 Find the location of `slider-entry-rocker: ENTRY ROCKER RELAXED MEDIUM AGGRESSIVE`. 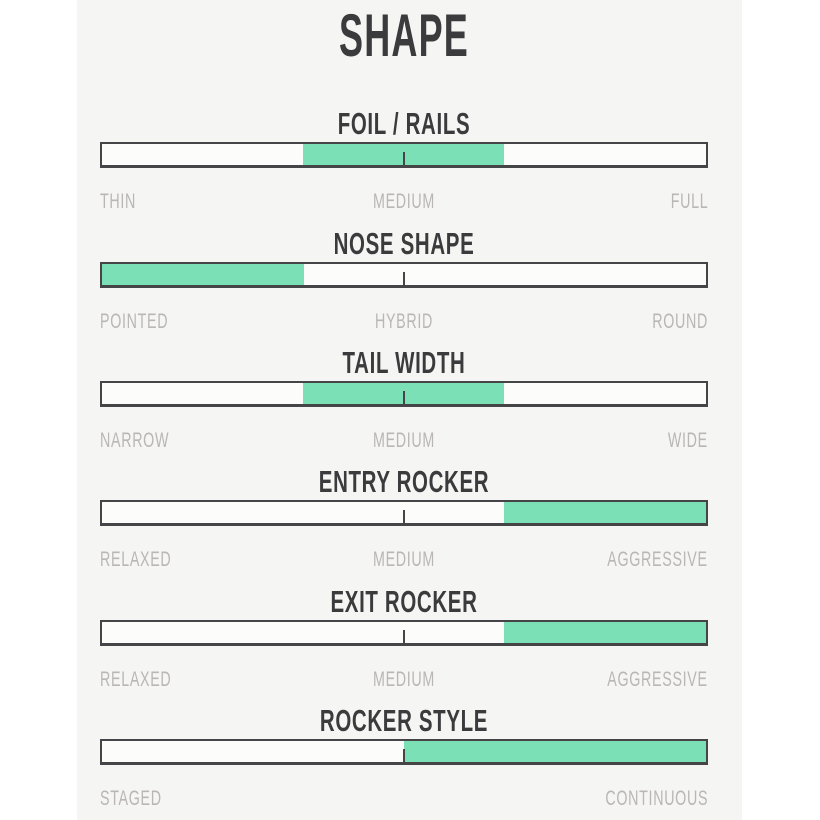

slider-entry-rocker: ENTRY ROCKER RELAXED MEDIUM AGGRESSIVE is located at coordinates (404, 519).